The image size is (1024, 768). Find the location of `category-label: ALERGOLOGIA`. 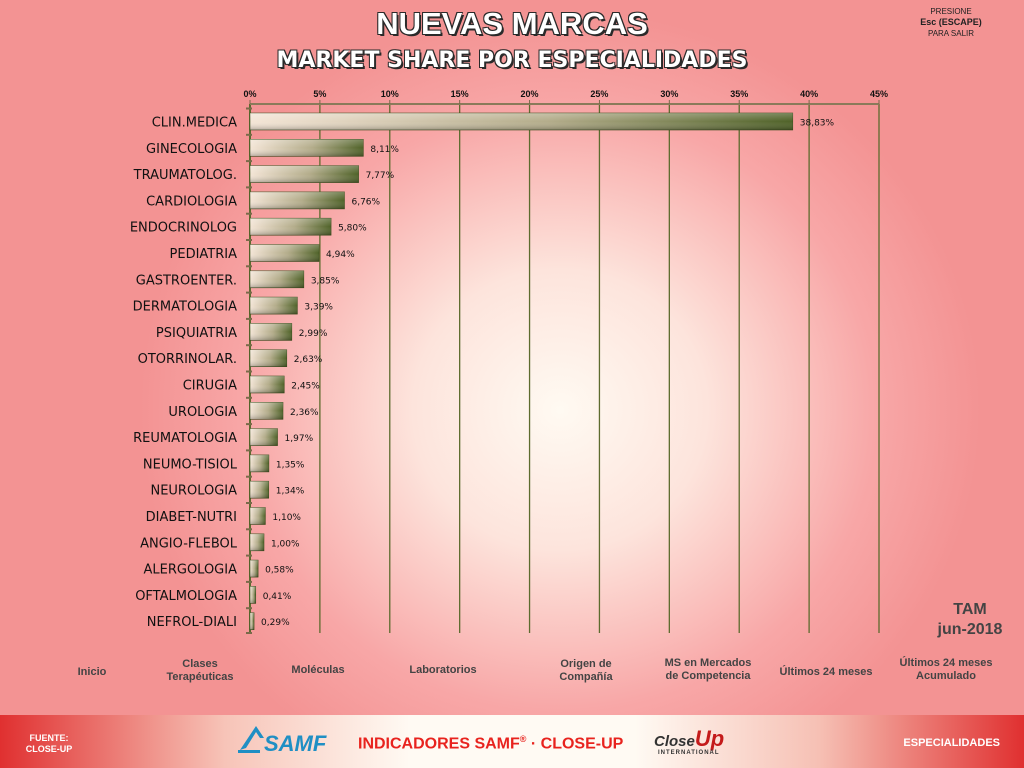

category-label: ALERGOLOGIA is located at coordinates (190, 570).